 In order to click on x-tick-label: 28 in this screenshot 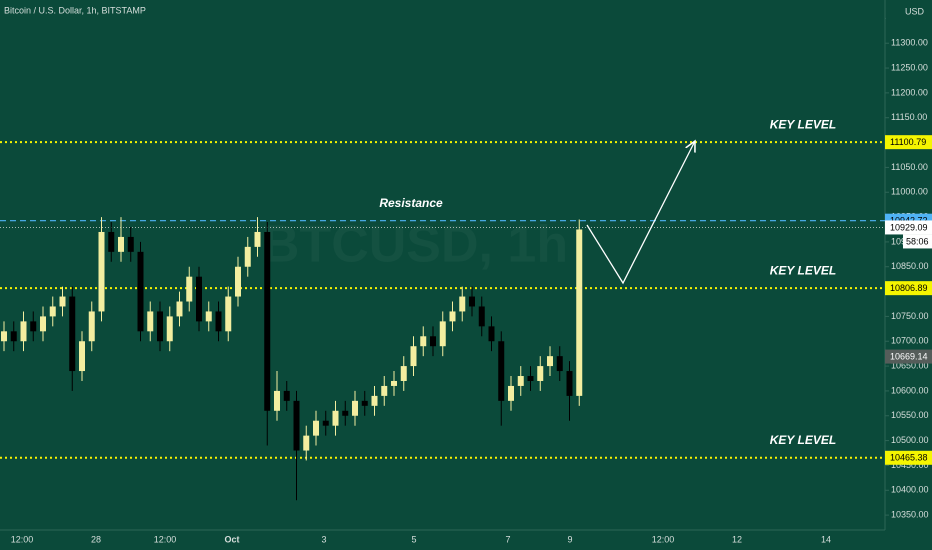, I will do `click(96, 539)`.